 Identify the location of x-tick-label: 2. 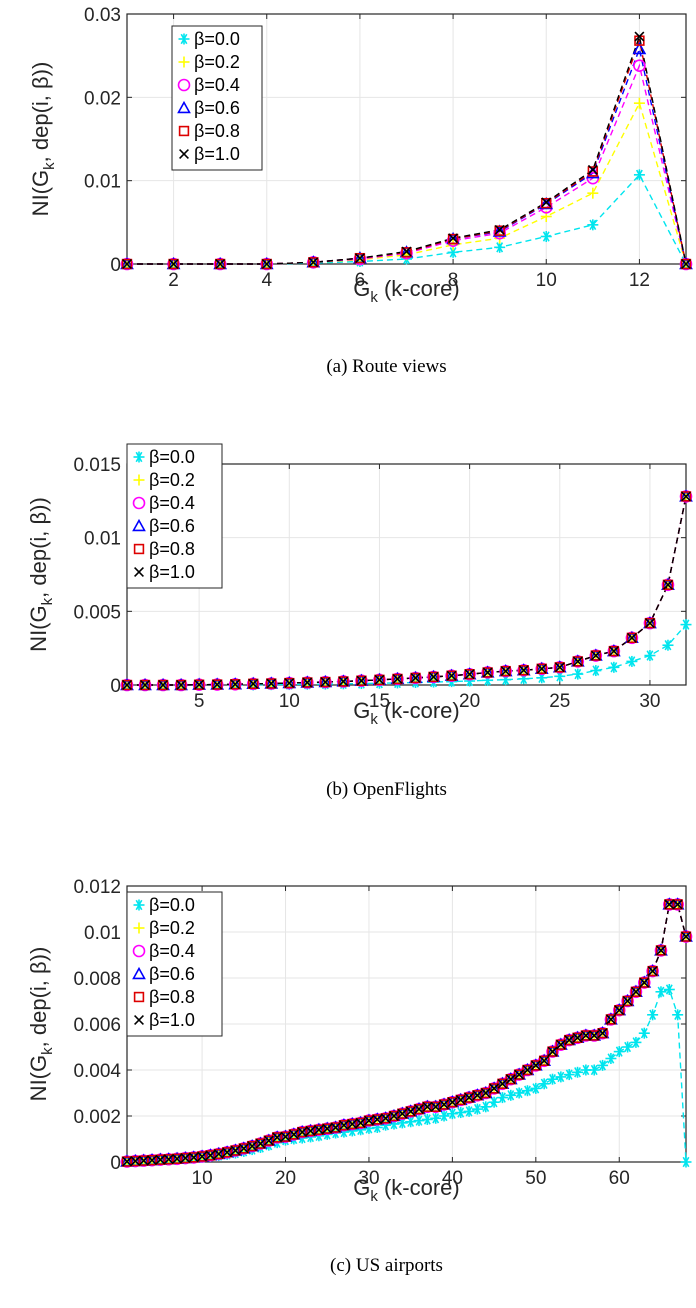
(173, 280).